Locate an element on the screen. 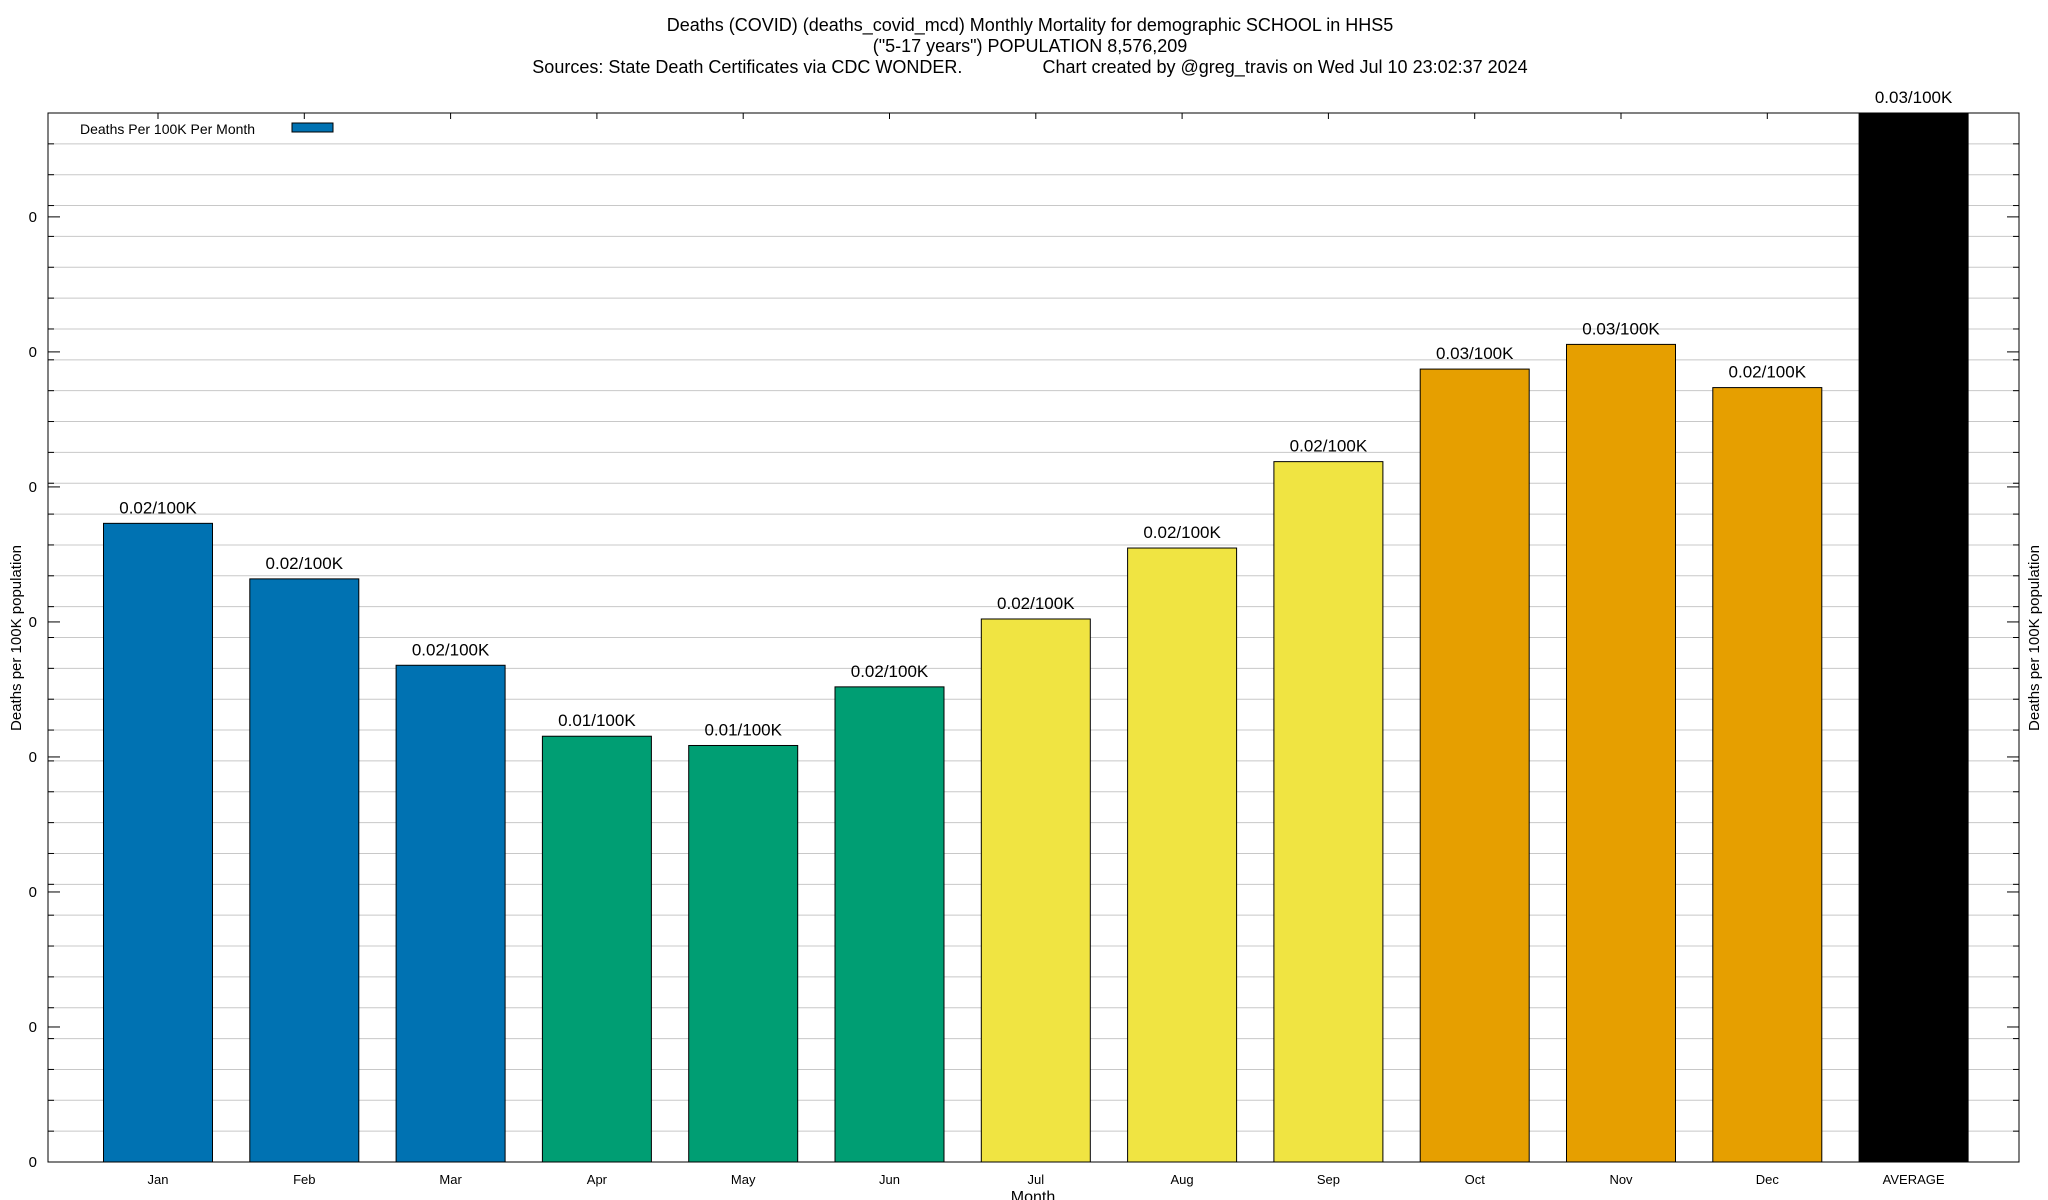 The image size is (2048, 1200). bar-aug is located at coordinates (1182, 855).